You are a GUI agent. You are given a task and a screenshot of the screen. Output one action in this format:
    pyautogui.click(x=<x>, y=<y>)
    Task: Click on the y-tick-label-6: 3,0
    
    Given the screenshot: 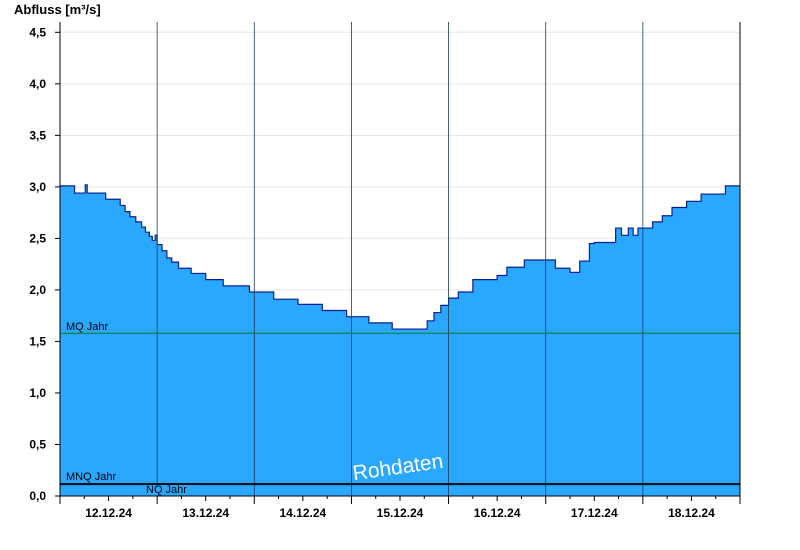 What is the action you would take?
    pyautogui.click(x=37, y=187)
    